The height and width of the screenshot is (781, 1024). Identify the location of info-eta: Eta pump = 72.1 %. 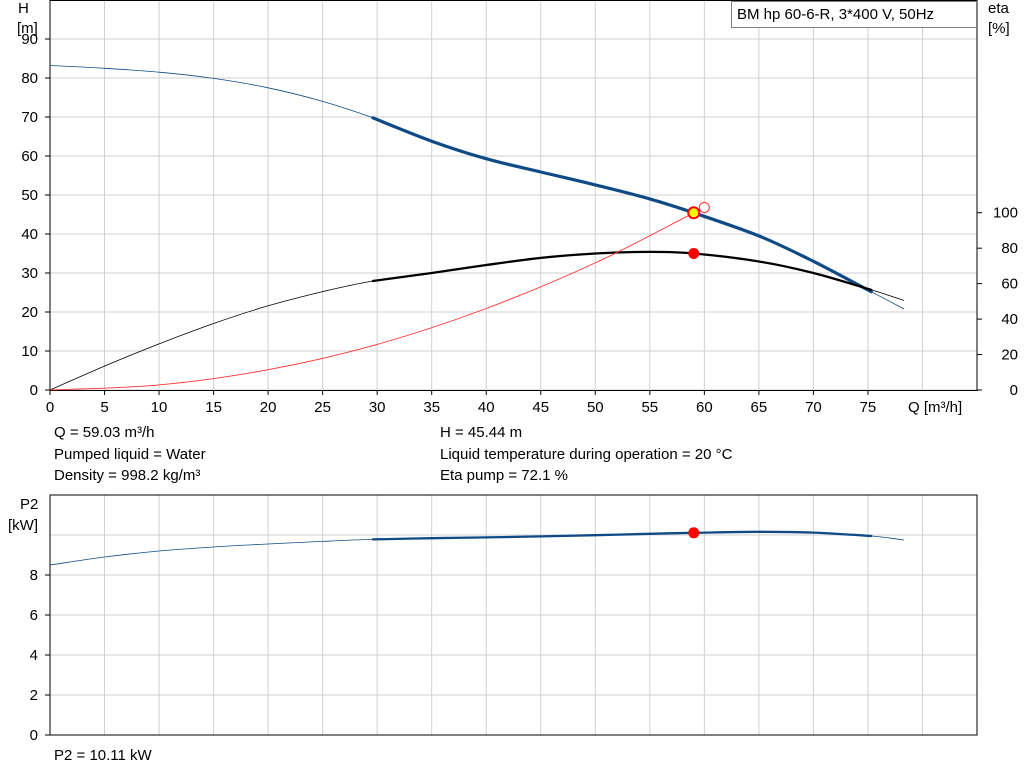
(504, 475).